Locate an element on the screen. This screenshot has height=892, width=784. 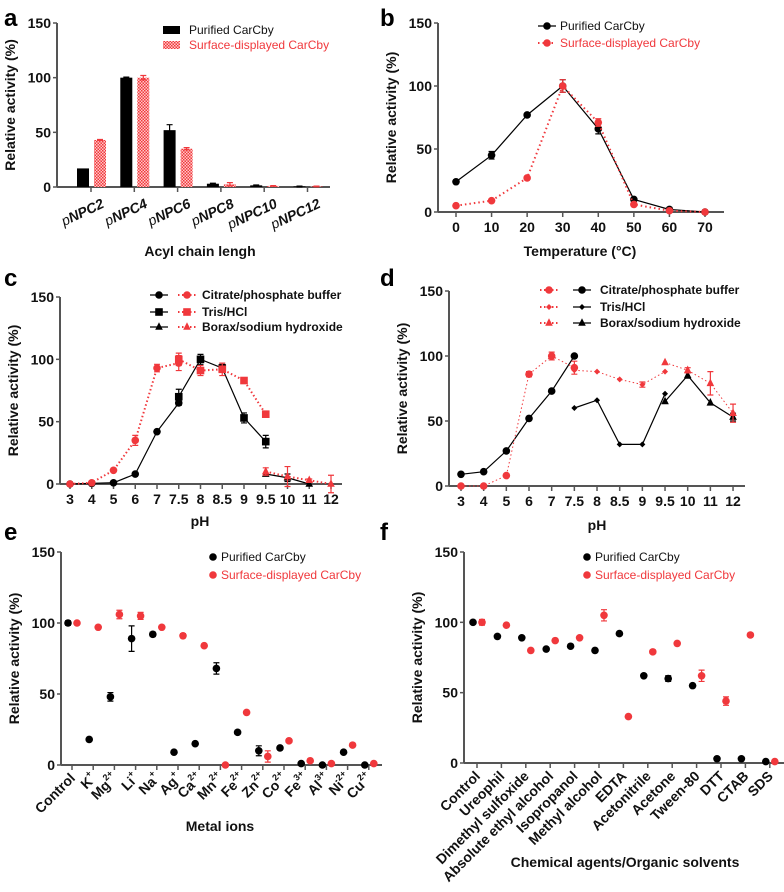
x-tick-label: pNPC6 is located at coordinates (168, 212).